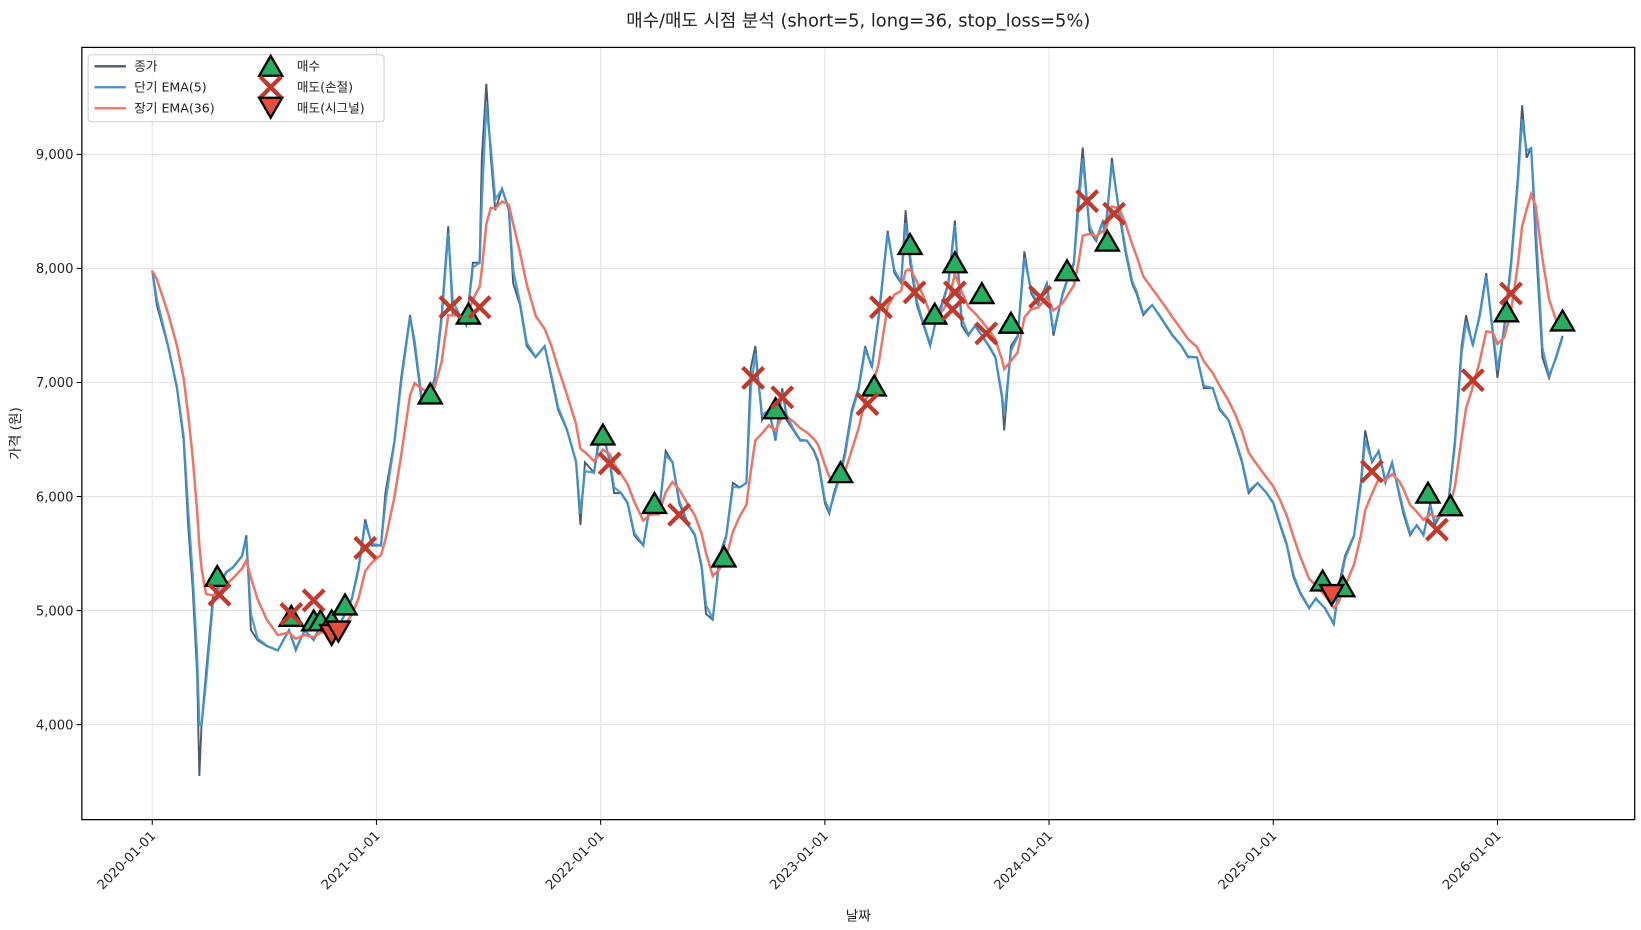 The image size is (1641, 930). What do you see at coordinates (271, 65) in the screenshot?
I see `legend-buy-icon` at bounding box center [271, 65].